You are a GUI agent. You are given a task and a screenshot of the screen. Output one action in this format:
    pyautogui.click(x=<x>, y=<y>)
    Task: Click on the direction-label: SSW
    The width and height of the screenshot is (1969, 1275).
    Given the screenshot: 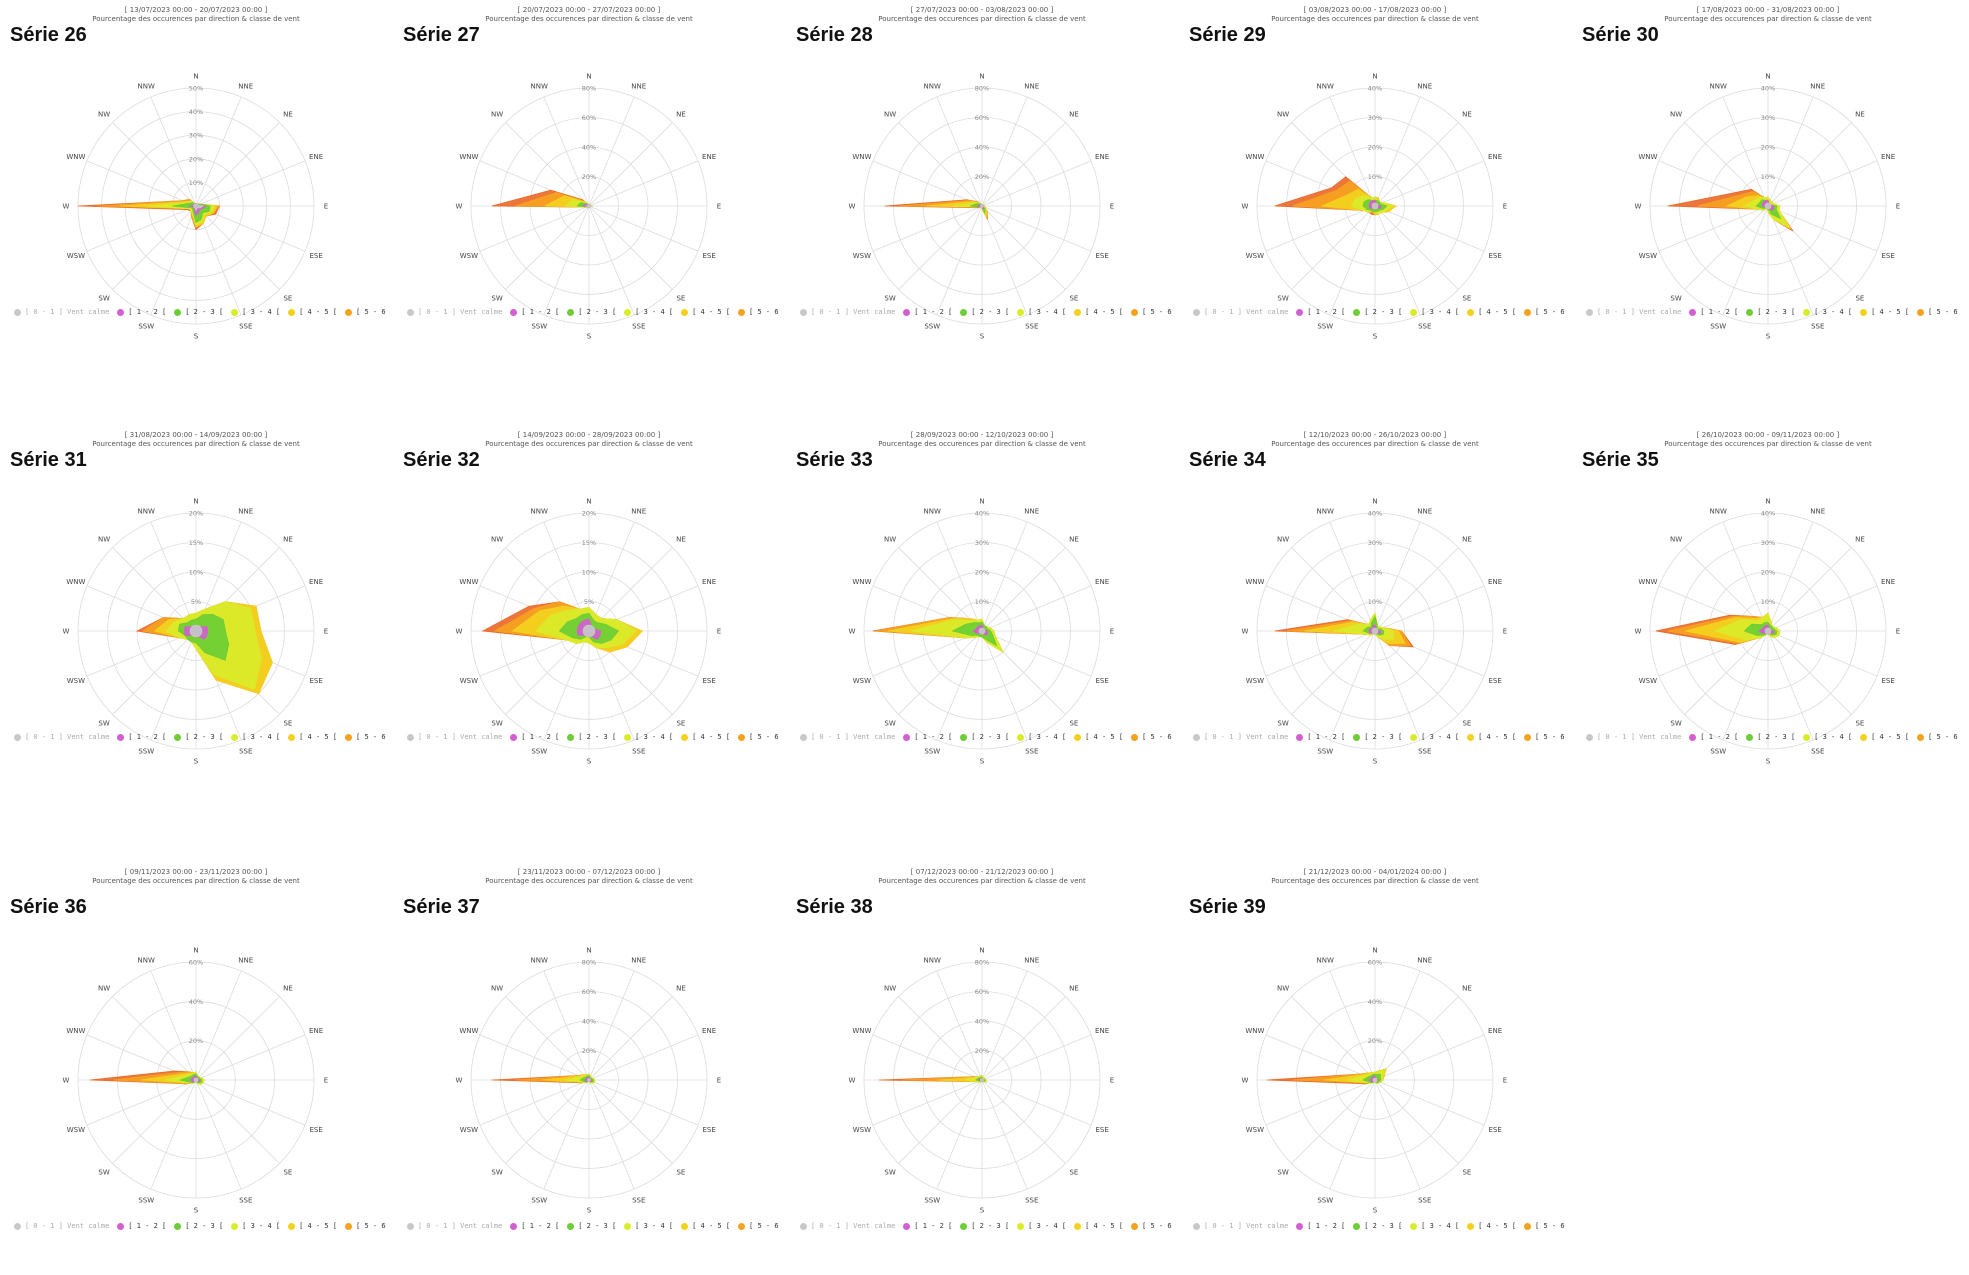 What is the action you would take?
    pyautogui.click(x=1718, y=327)
    